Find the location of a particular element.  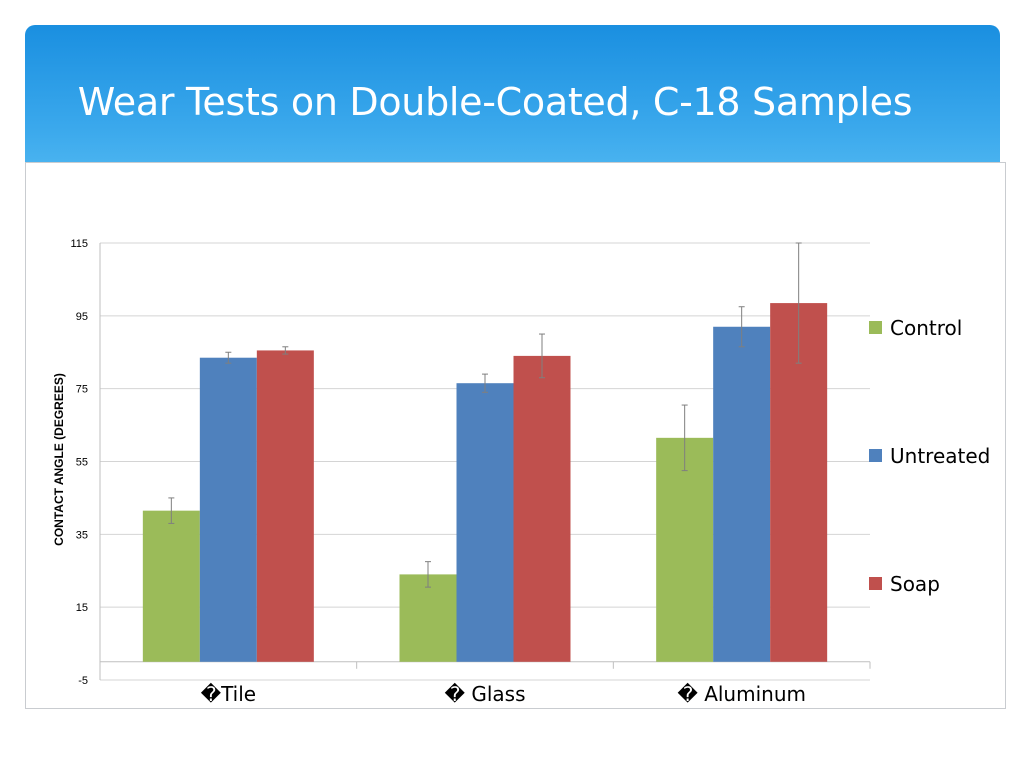

x-tick-label: � Aluminum is located at coordinates (741, 694).